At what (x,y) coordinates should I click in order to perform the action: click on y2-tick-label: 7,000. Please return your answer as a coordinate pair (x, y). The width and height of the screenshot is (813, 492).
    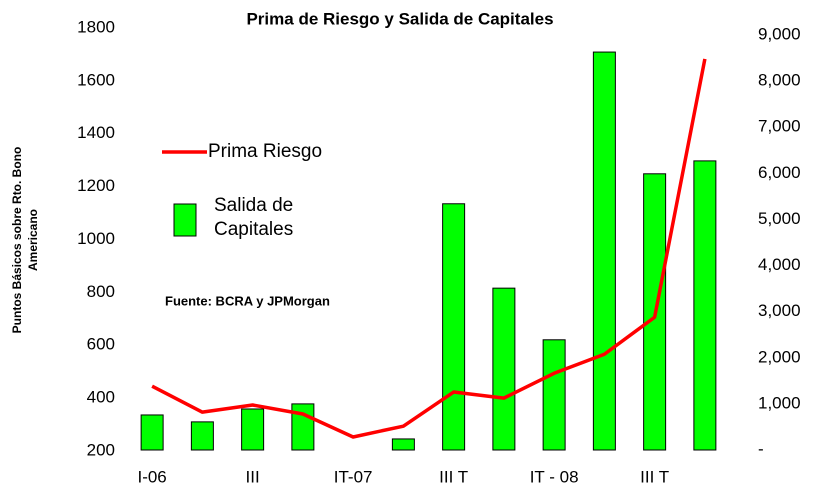
    Looking at the image, I should click on (779, 126).